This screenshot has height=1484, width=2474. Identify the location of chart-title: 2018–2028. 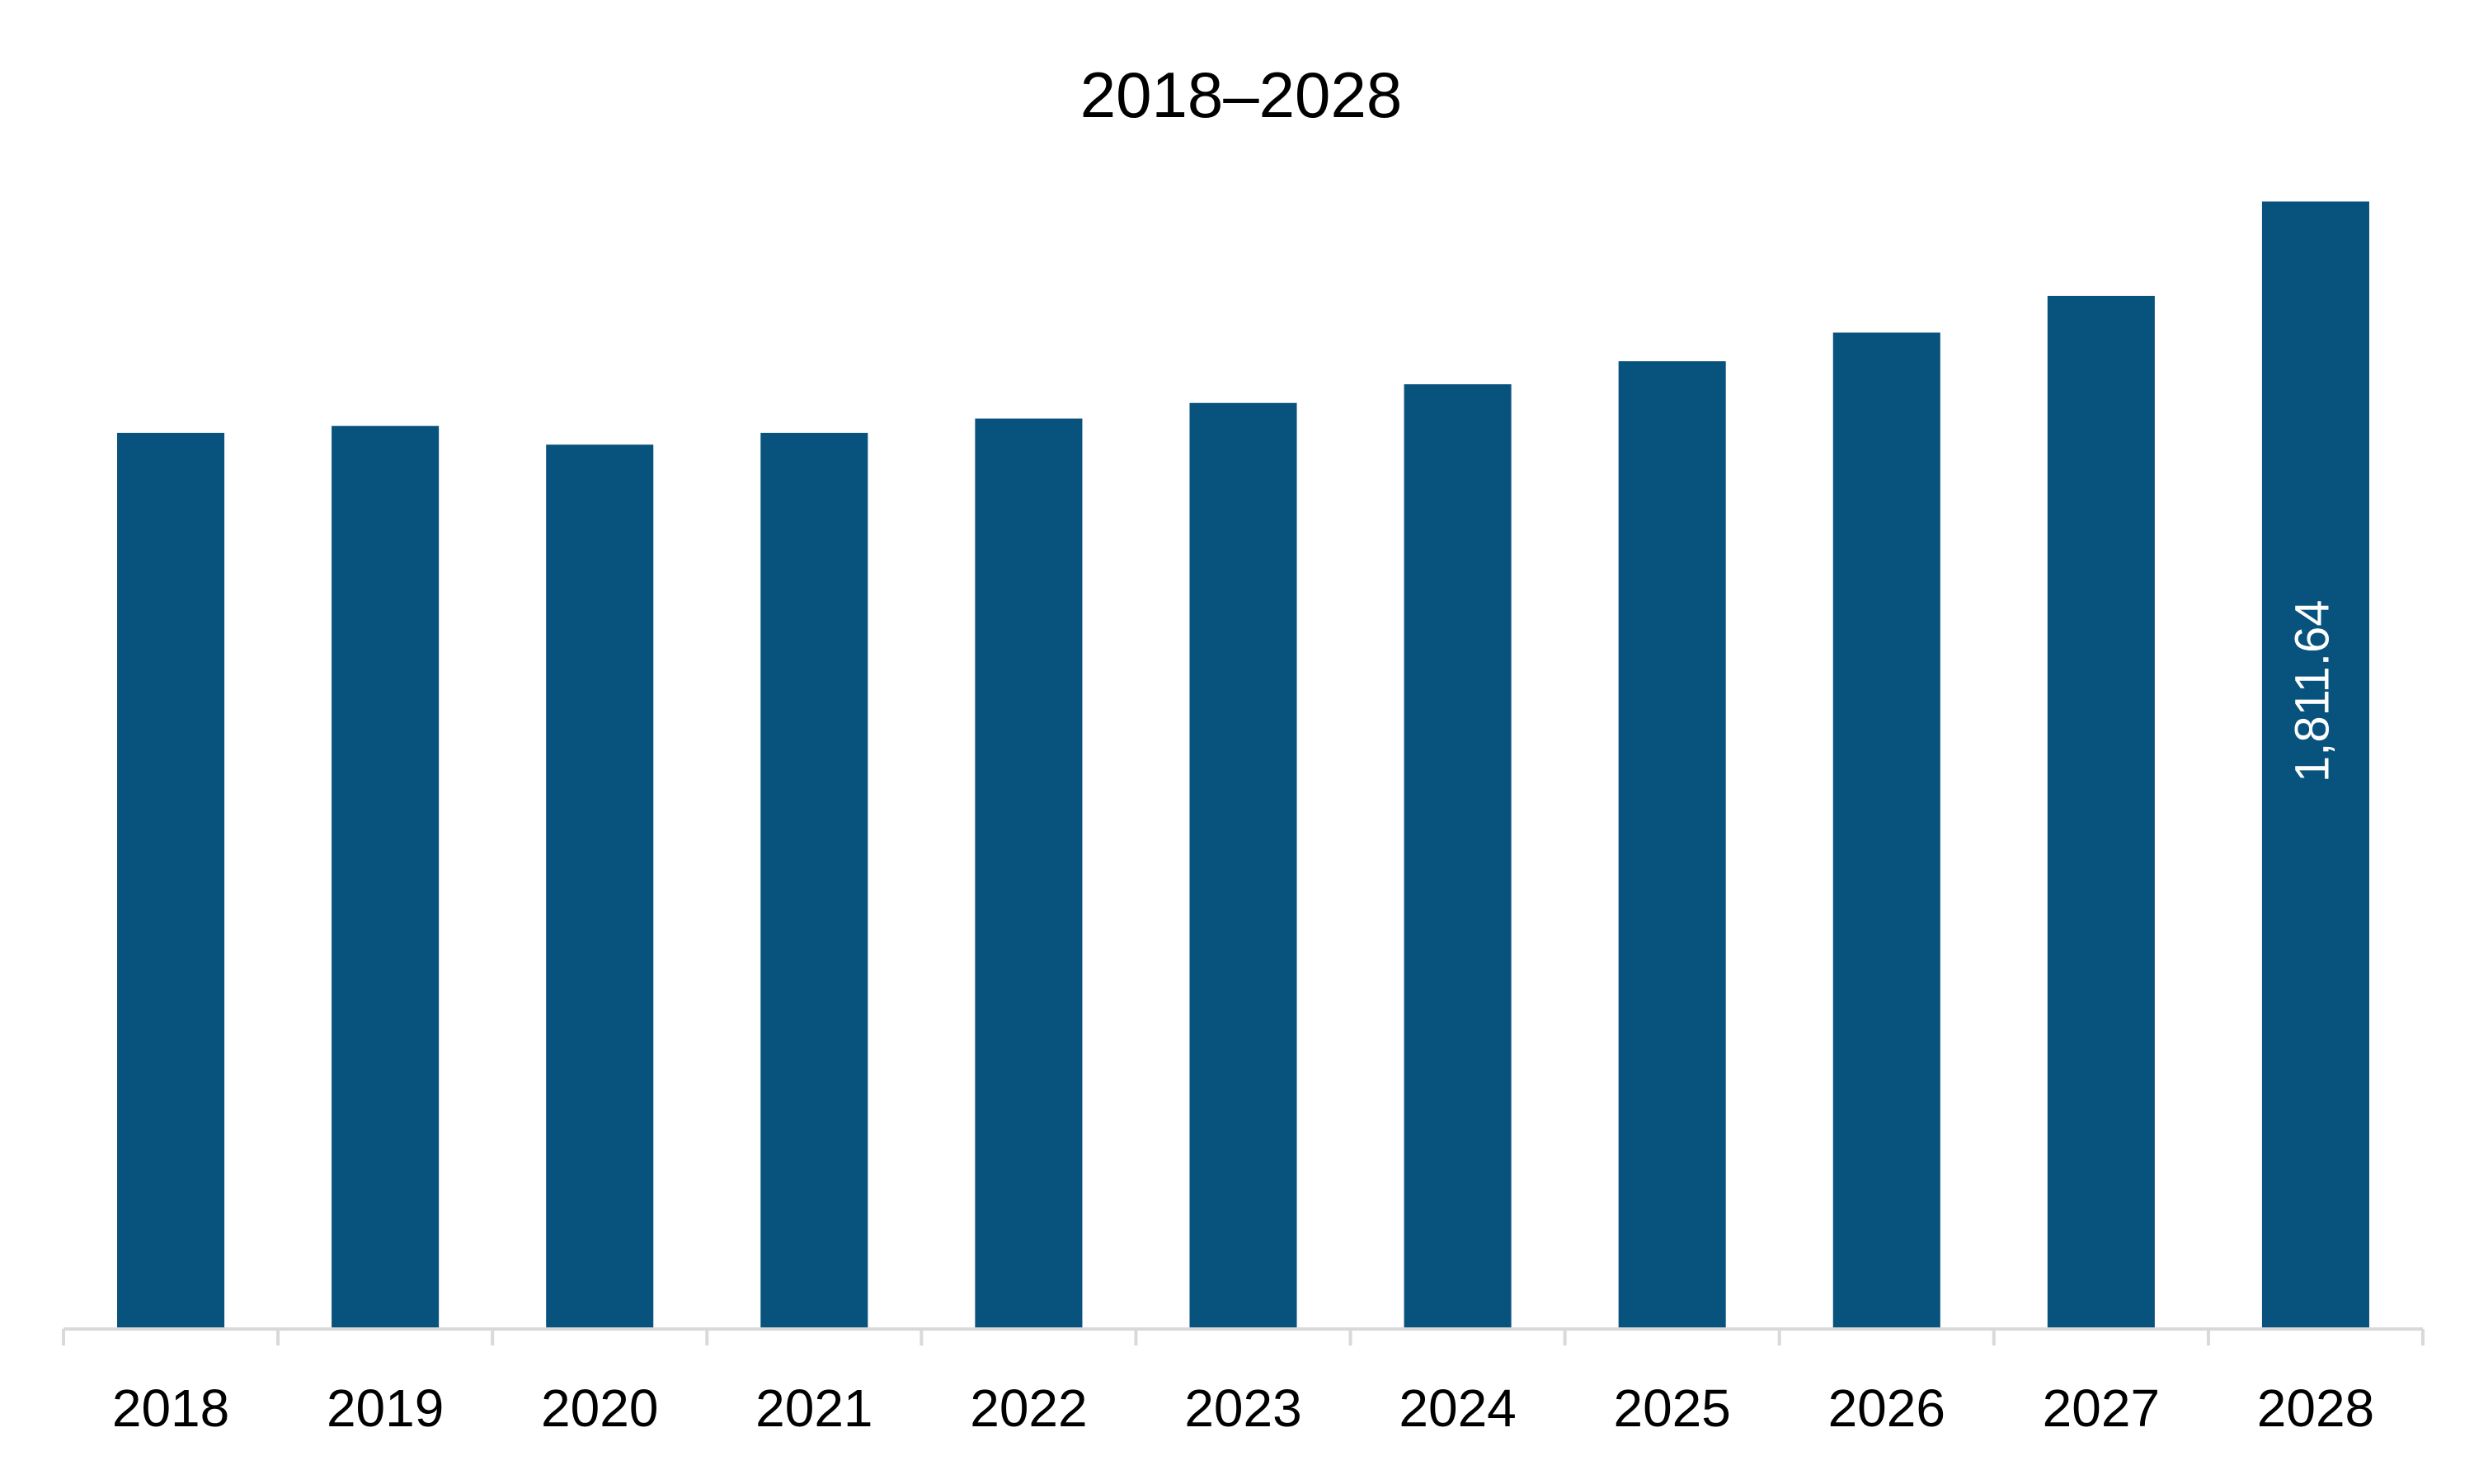
(1241, 95).